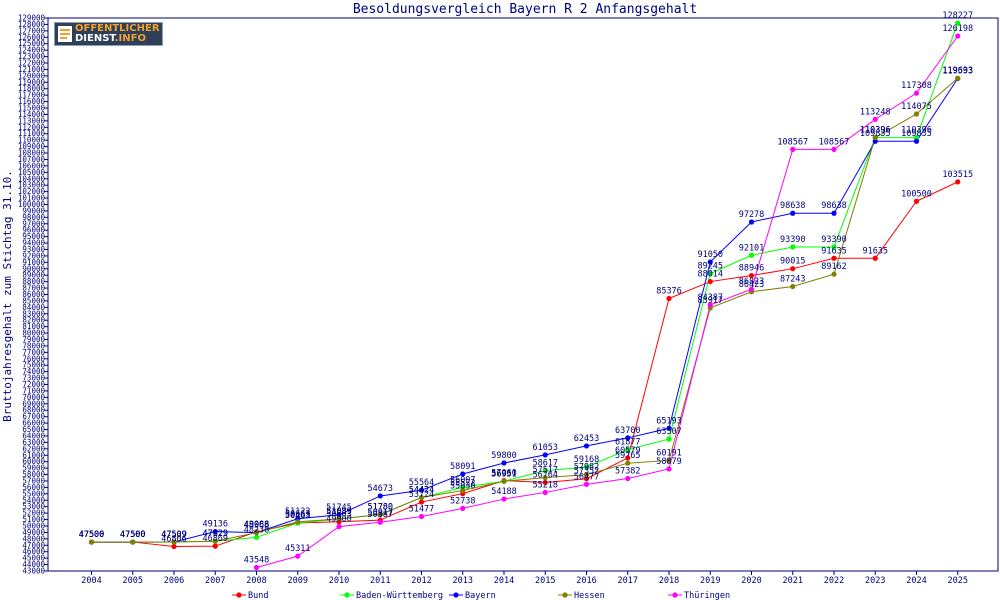 Image resolution: width=1000 pixels, height=600 pixels. I want to click on data-label-bund: 56764, so click(545, 475).